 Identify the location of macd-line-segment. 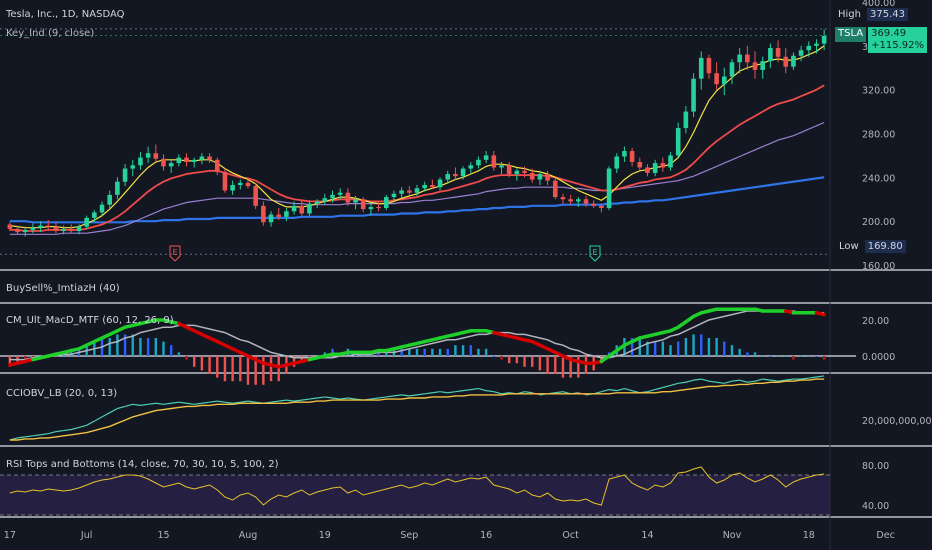
(820, 314).